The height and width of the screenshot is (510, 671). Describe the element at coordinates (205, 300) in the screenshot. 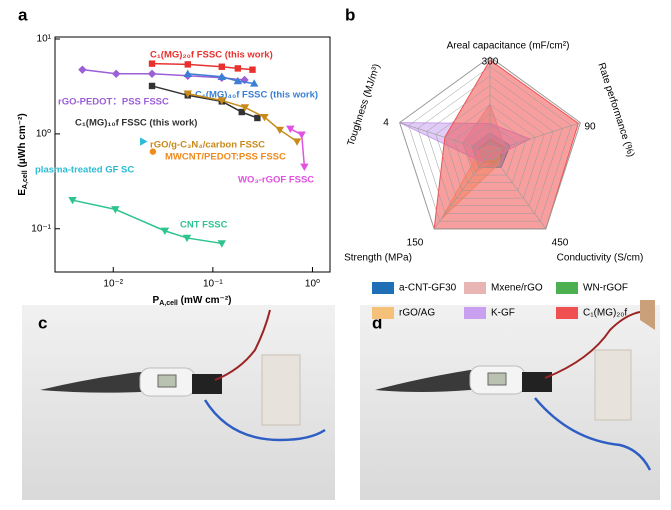

I see `x-label-unit: (mW cm⁻²)` at that location.